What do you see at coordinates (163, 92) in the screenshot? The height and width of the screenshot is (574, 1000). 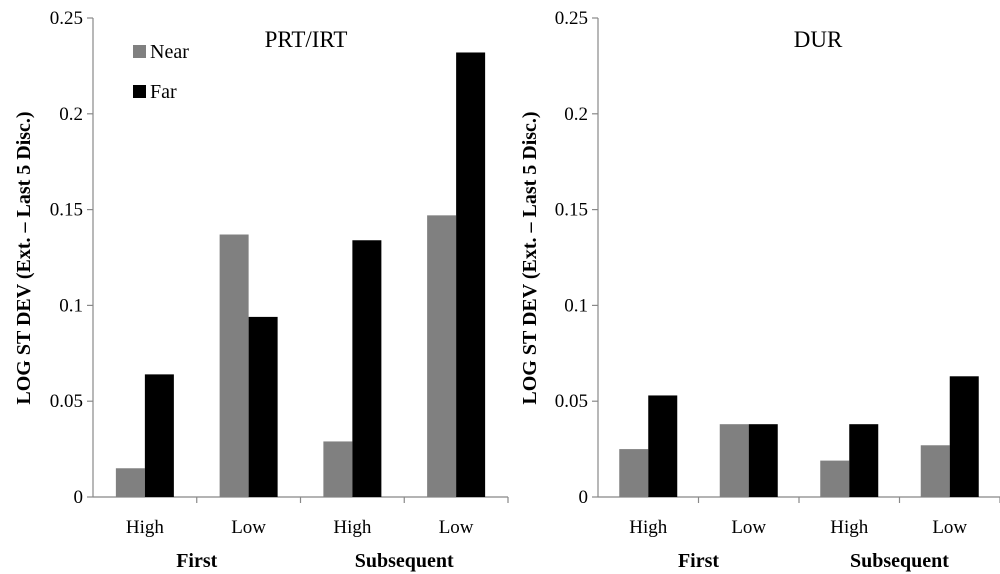 I see `legend-label-far: Far` at bounding box center [163, 92].